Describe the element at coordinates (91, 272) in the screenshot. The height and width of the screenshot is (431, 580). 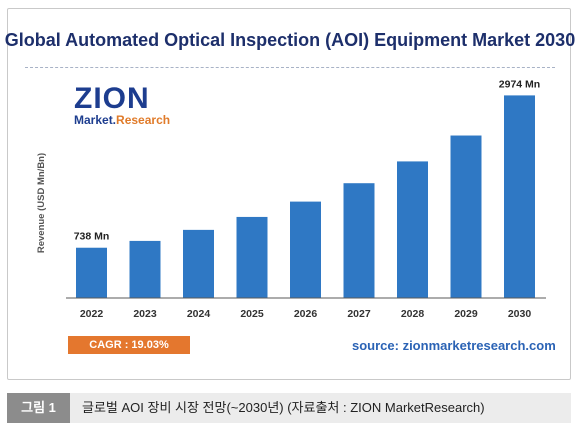
I see `bar-2022` at that location.